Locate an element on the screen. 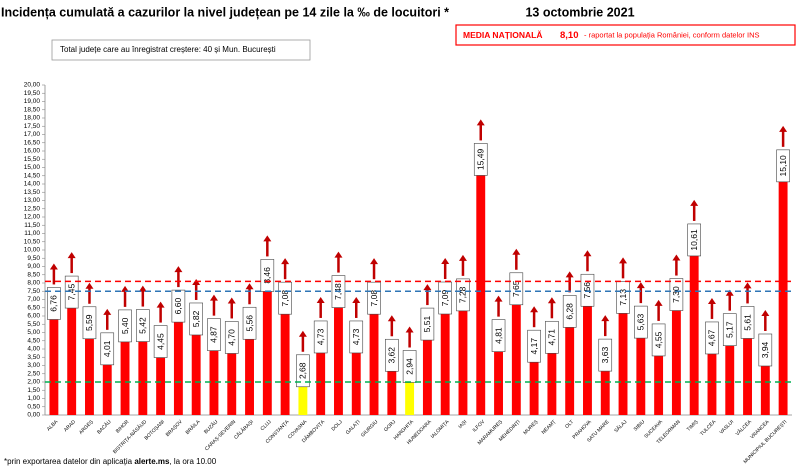 The image size is (800, 473). value-label-group: 6,76 is located at coordinates (54, 303).